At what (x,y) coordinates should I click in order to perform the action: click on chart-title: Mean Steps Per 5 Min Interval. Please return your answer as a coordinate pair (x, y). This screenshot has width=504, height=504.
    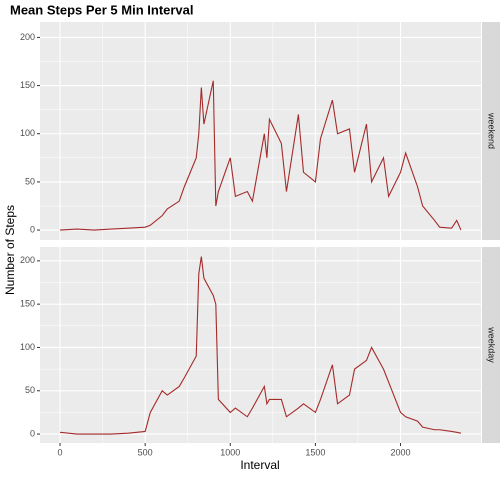
    Looking at the image, I should click on (102, 9).